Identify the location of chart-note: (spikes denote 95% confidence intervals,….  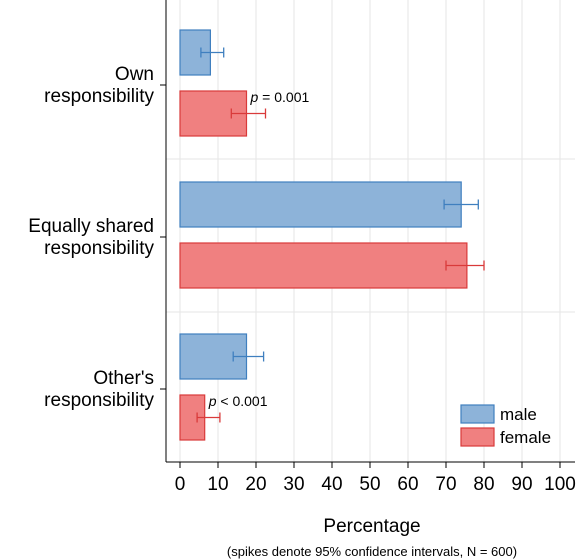
(372, 551).